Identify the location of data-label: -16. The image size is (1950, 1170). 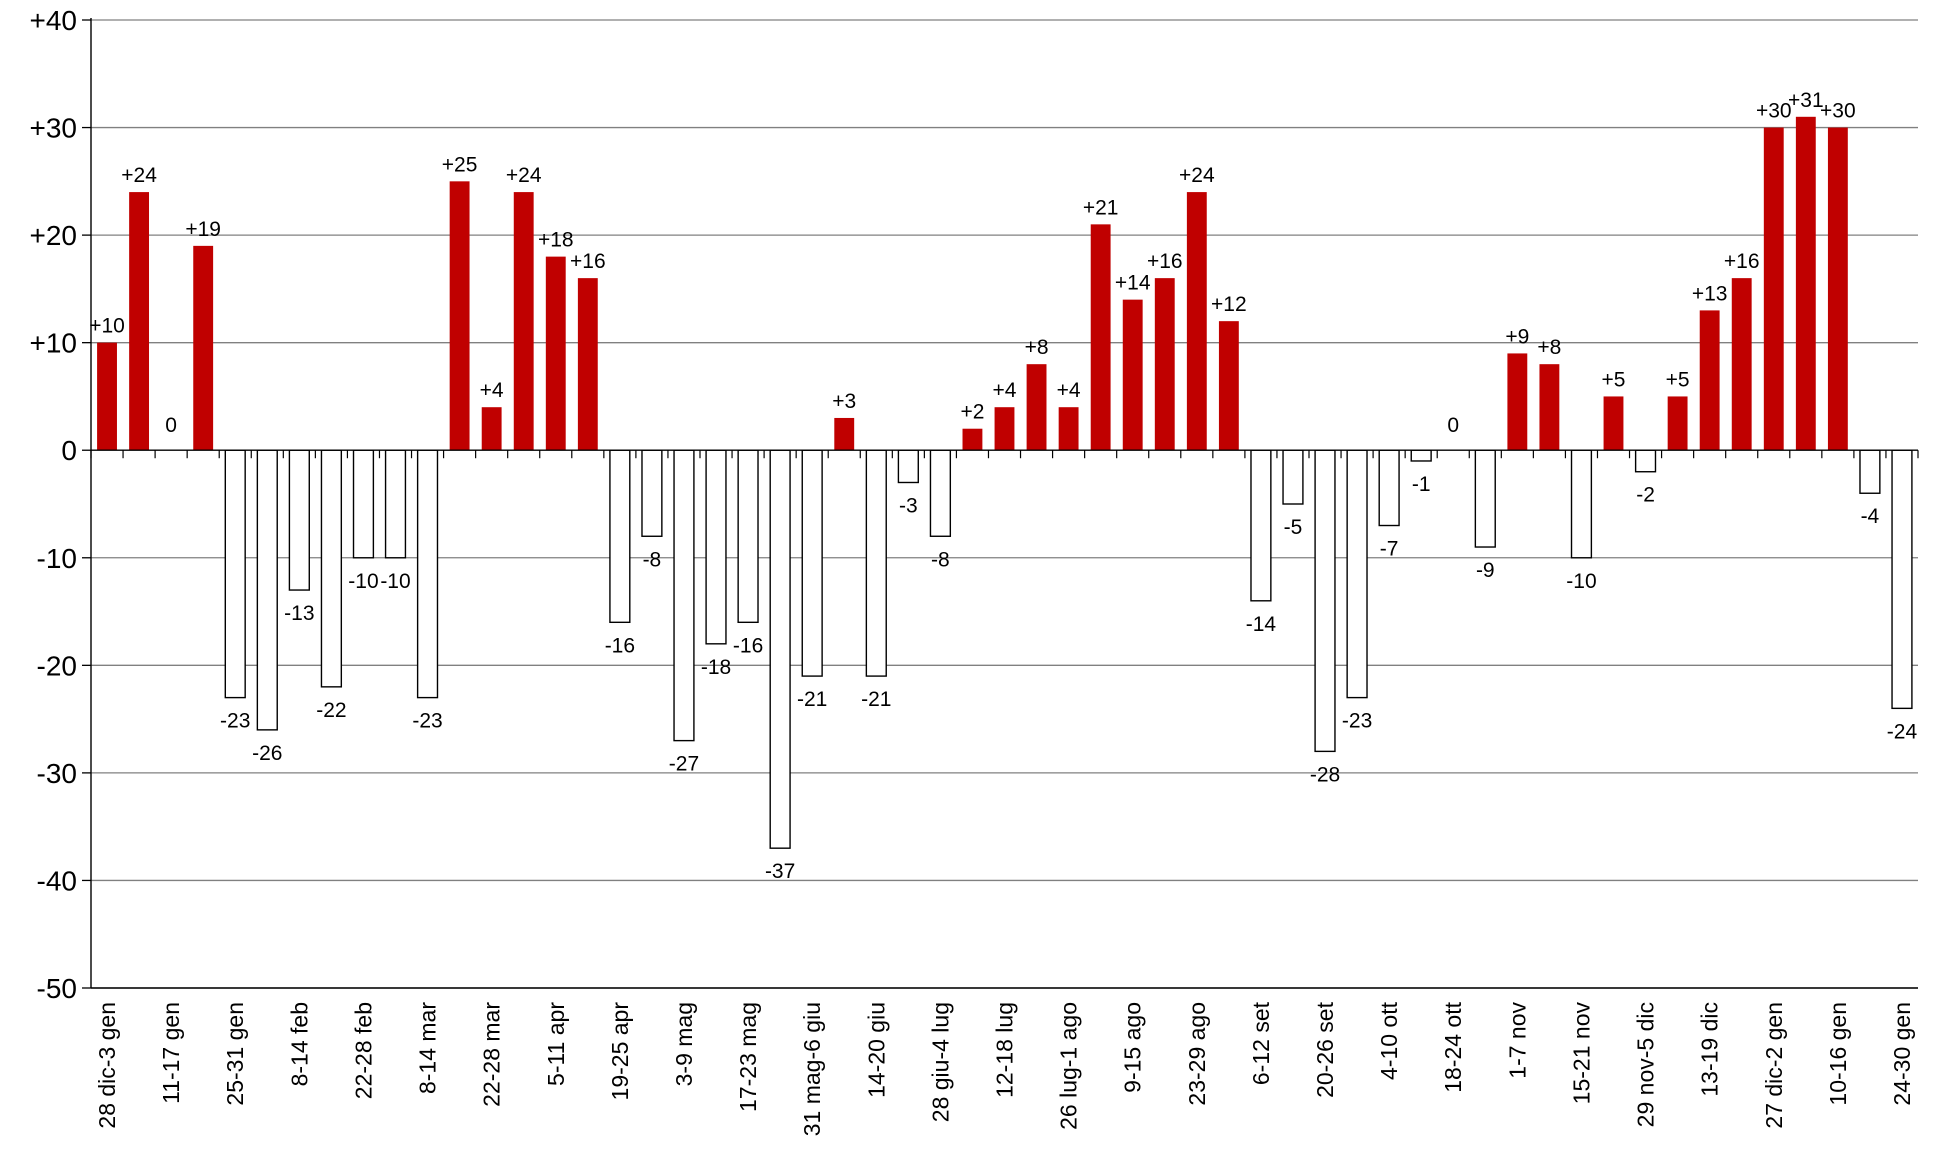
(748, 645).